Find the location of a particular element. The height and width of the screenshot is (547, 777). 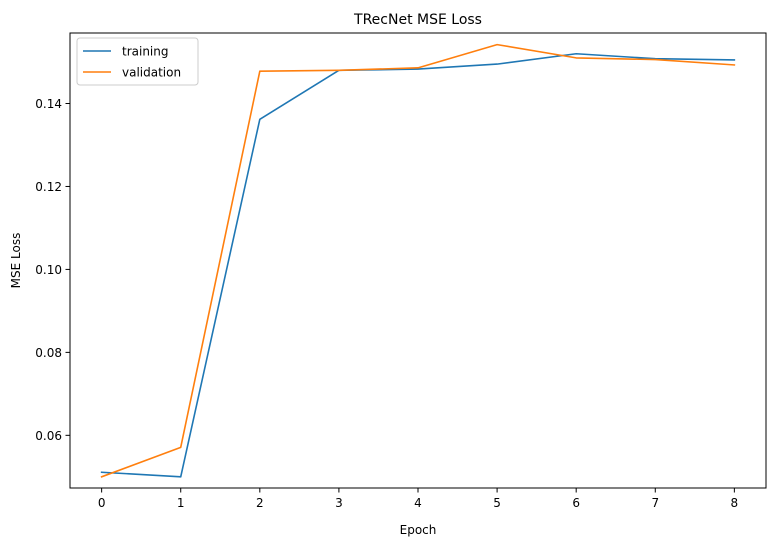

x-tick-label: 1 is located at coordinates (181, 503).